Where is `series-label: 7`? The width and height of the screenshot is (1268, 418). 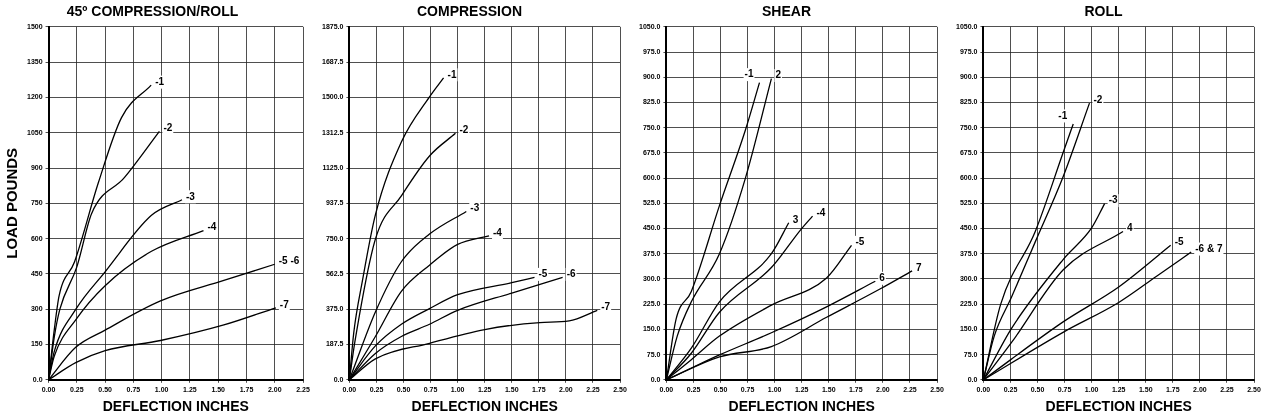 series-label: 7 is located at coordinates (919, 267).